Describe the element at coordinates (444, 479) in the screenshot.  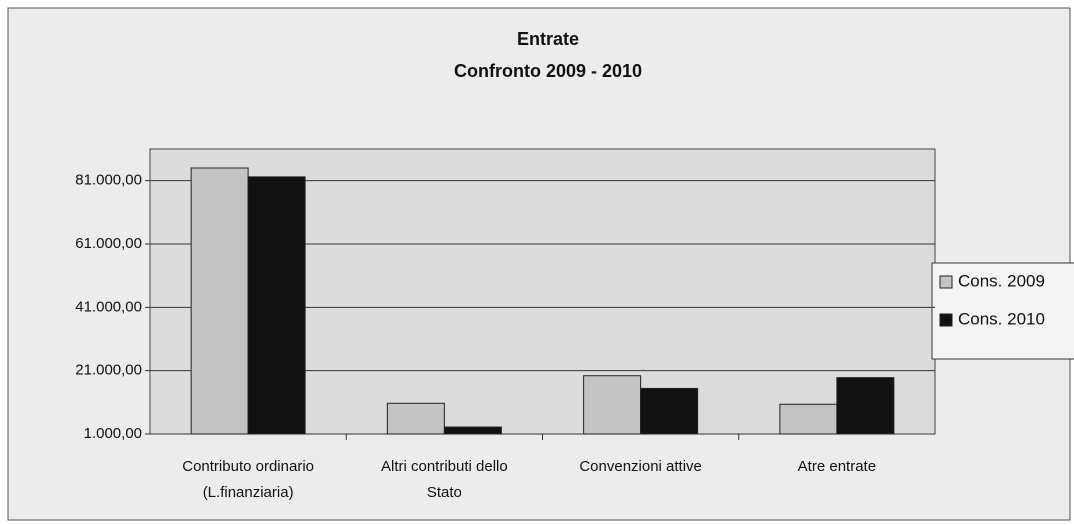
I see `x-tick-label: Altri contributi dello Stato` at that location.